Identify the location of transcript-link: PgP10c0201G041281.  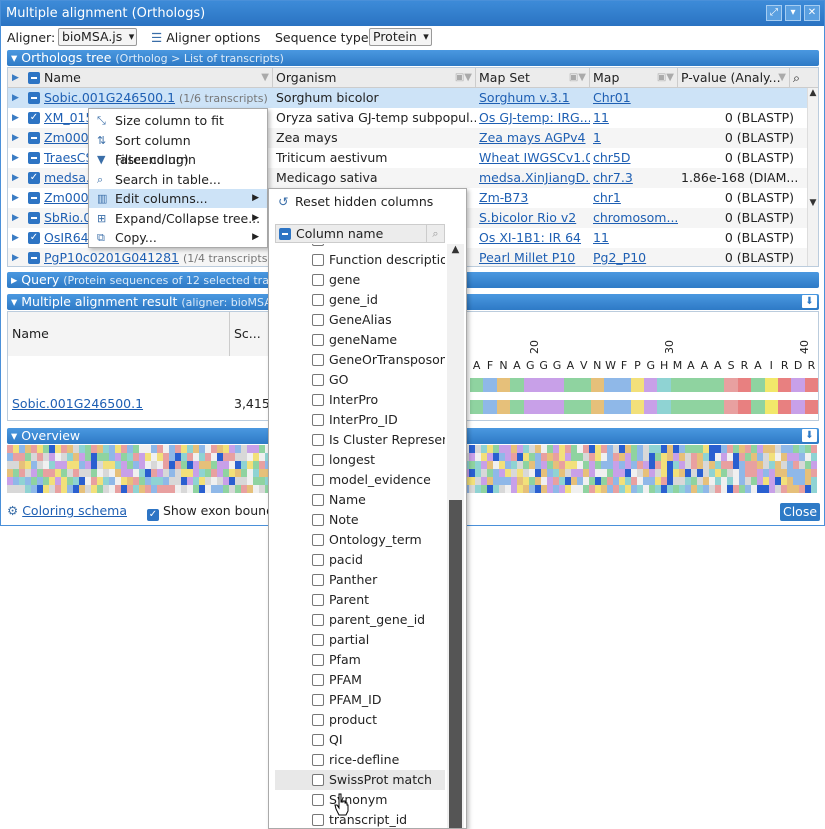
(112, 257).